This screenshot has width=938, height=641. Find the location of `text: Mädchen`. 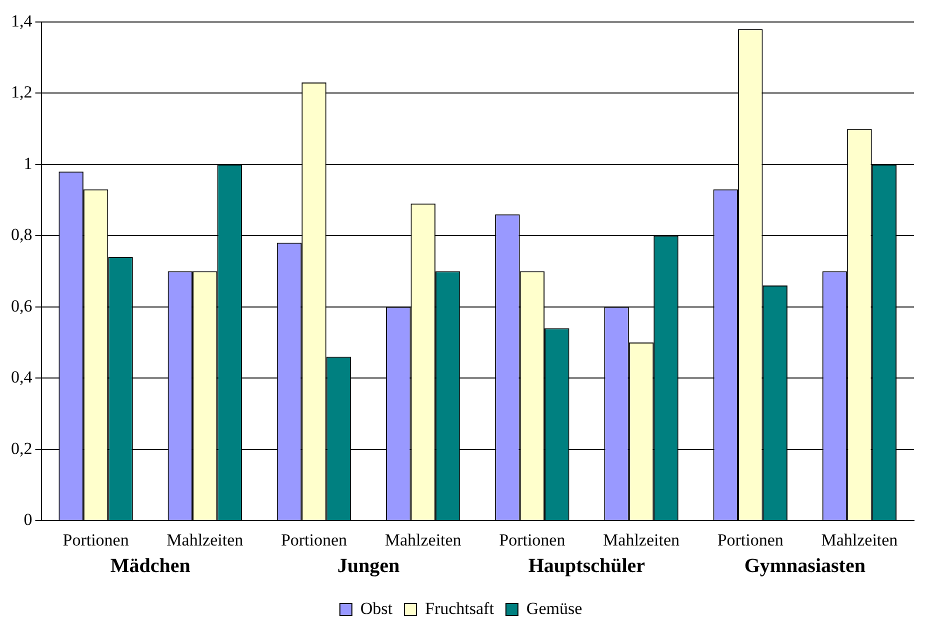

text: Mädchen is located at coordinates (150, 565).